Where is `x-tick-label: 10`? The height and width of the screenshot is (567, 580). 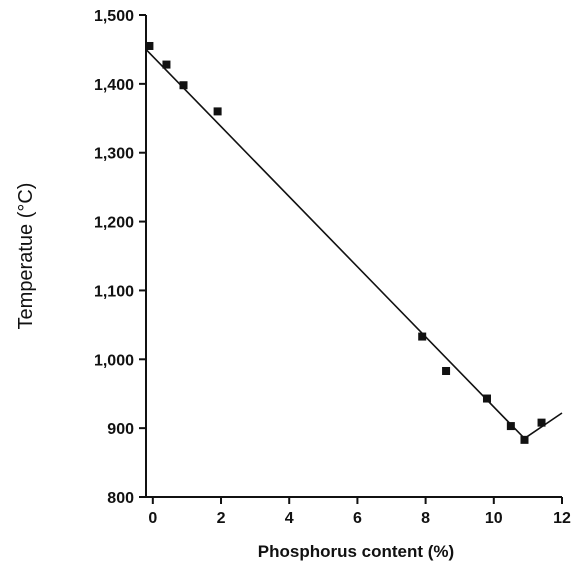
x-tick-label: 10 is located at coordinates (494, 518).